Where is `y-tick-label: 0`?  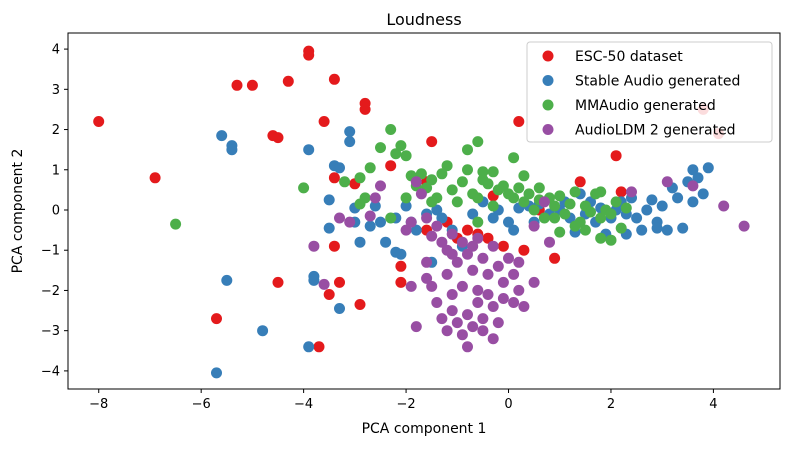 y-tick-label: 0 is located at coordinates (56, 210).